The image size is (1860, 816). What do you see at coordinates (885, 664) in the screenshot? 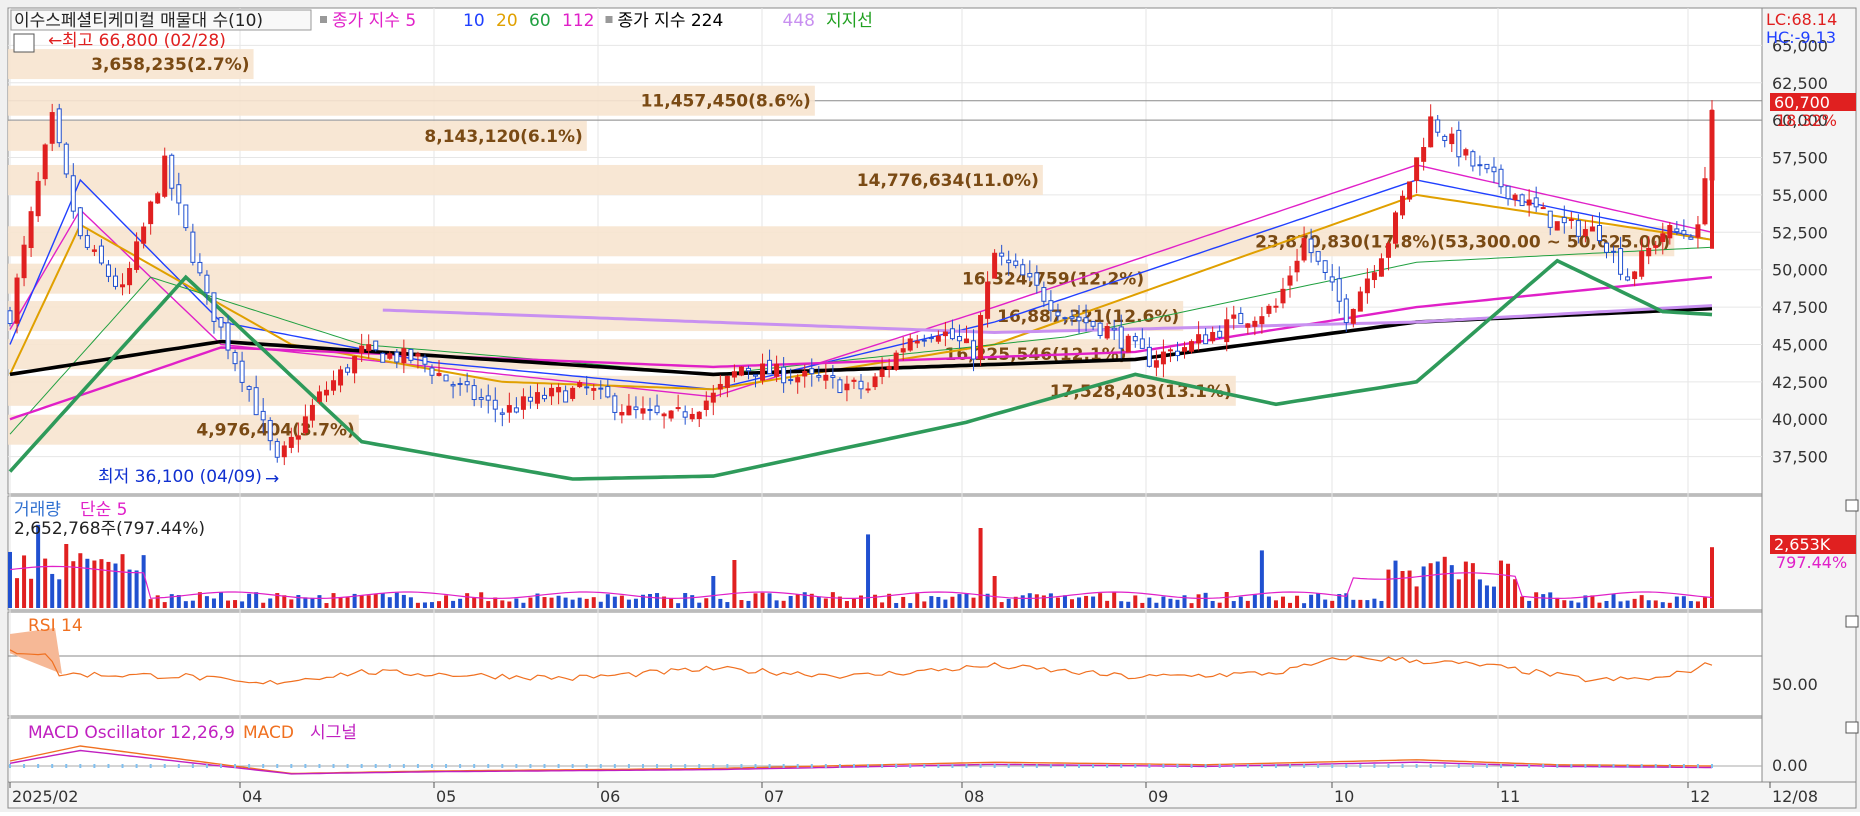
I see `rsi-panel` at bounding box center [885, 664].